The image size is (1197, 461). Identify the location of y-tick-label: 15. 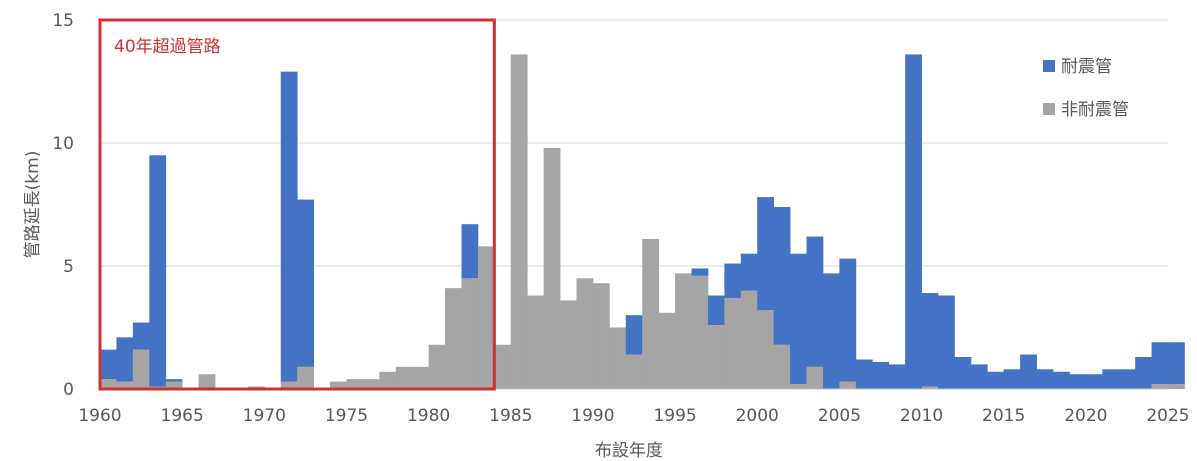
(63, 21).